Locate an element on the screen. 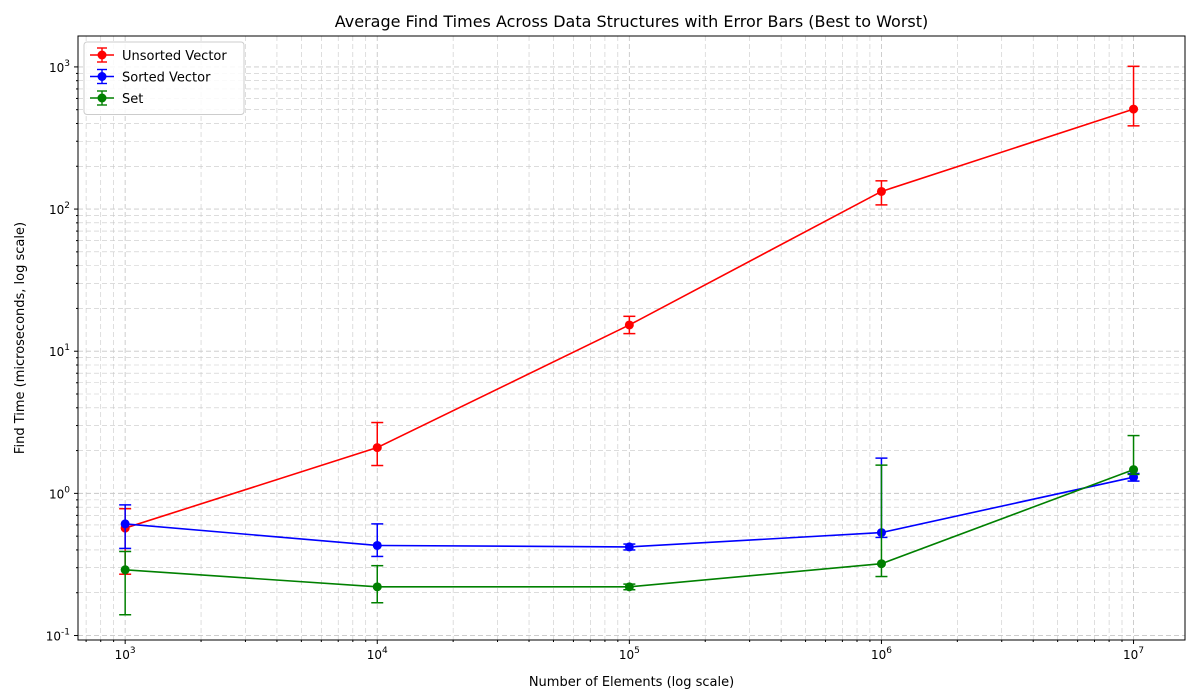 This screenshot has height=700, width=1200. legend-item: Unsorted Vector is located at coordinates (158, 55).